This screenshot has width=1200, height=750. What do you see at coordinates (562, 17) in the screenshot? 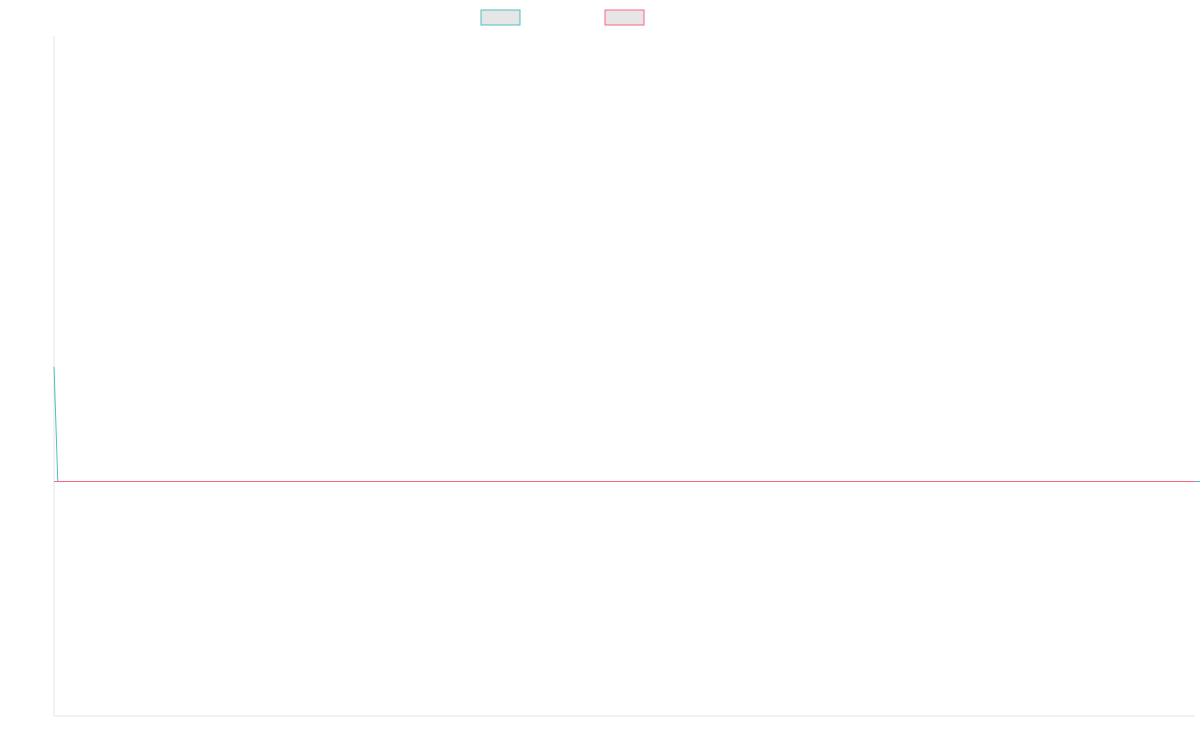
I see `legend` at bounding box center [562, 17].